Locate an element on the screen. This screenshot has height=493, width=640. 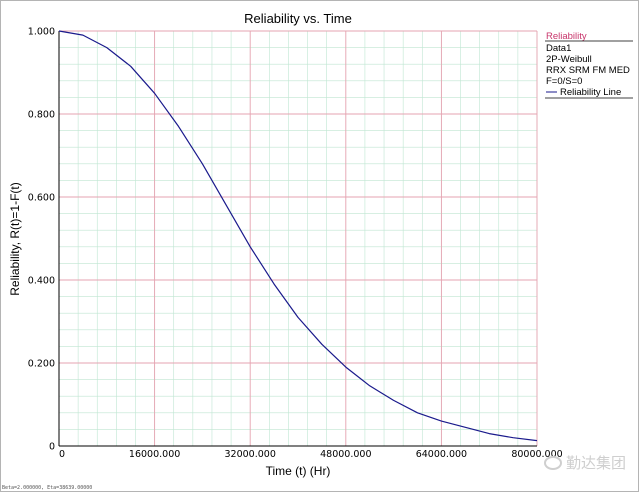
x-axis-title: Time (t) (Hr) is located at coordinates (298, 471).